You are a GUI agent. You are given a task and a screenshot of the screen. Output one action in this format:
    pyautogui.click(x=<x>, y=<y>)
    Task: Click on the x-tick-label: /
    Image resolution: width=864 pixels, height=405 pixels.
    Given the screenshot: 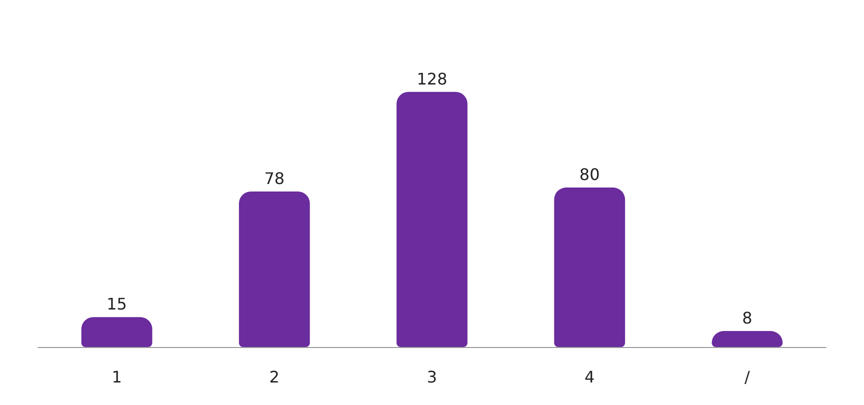 What is the action you would take?
    pyautogui.click(x=747, y=377)
    